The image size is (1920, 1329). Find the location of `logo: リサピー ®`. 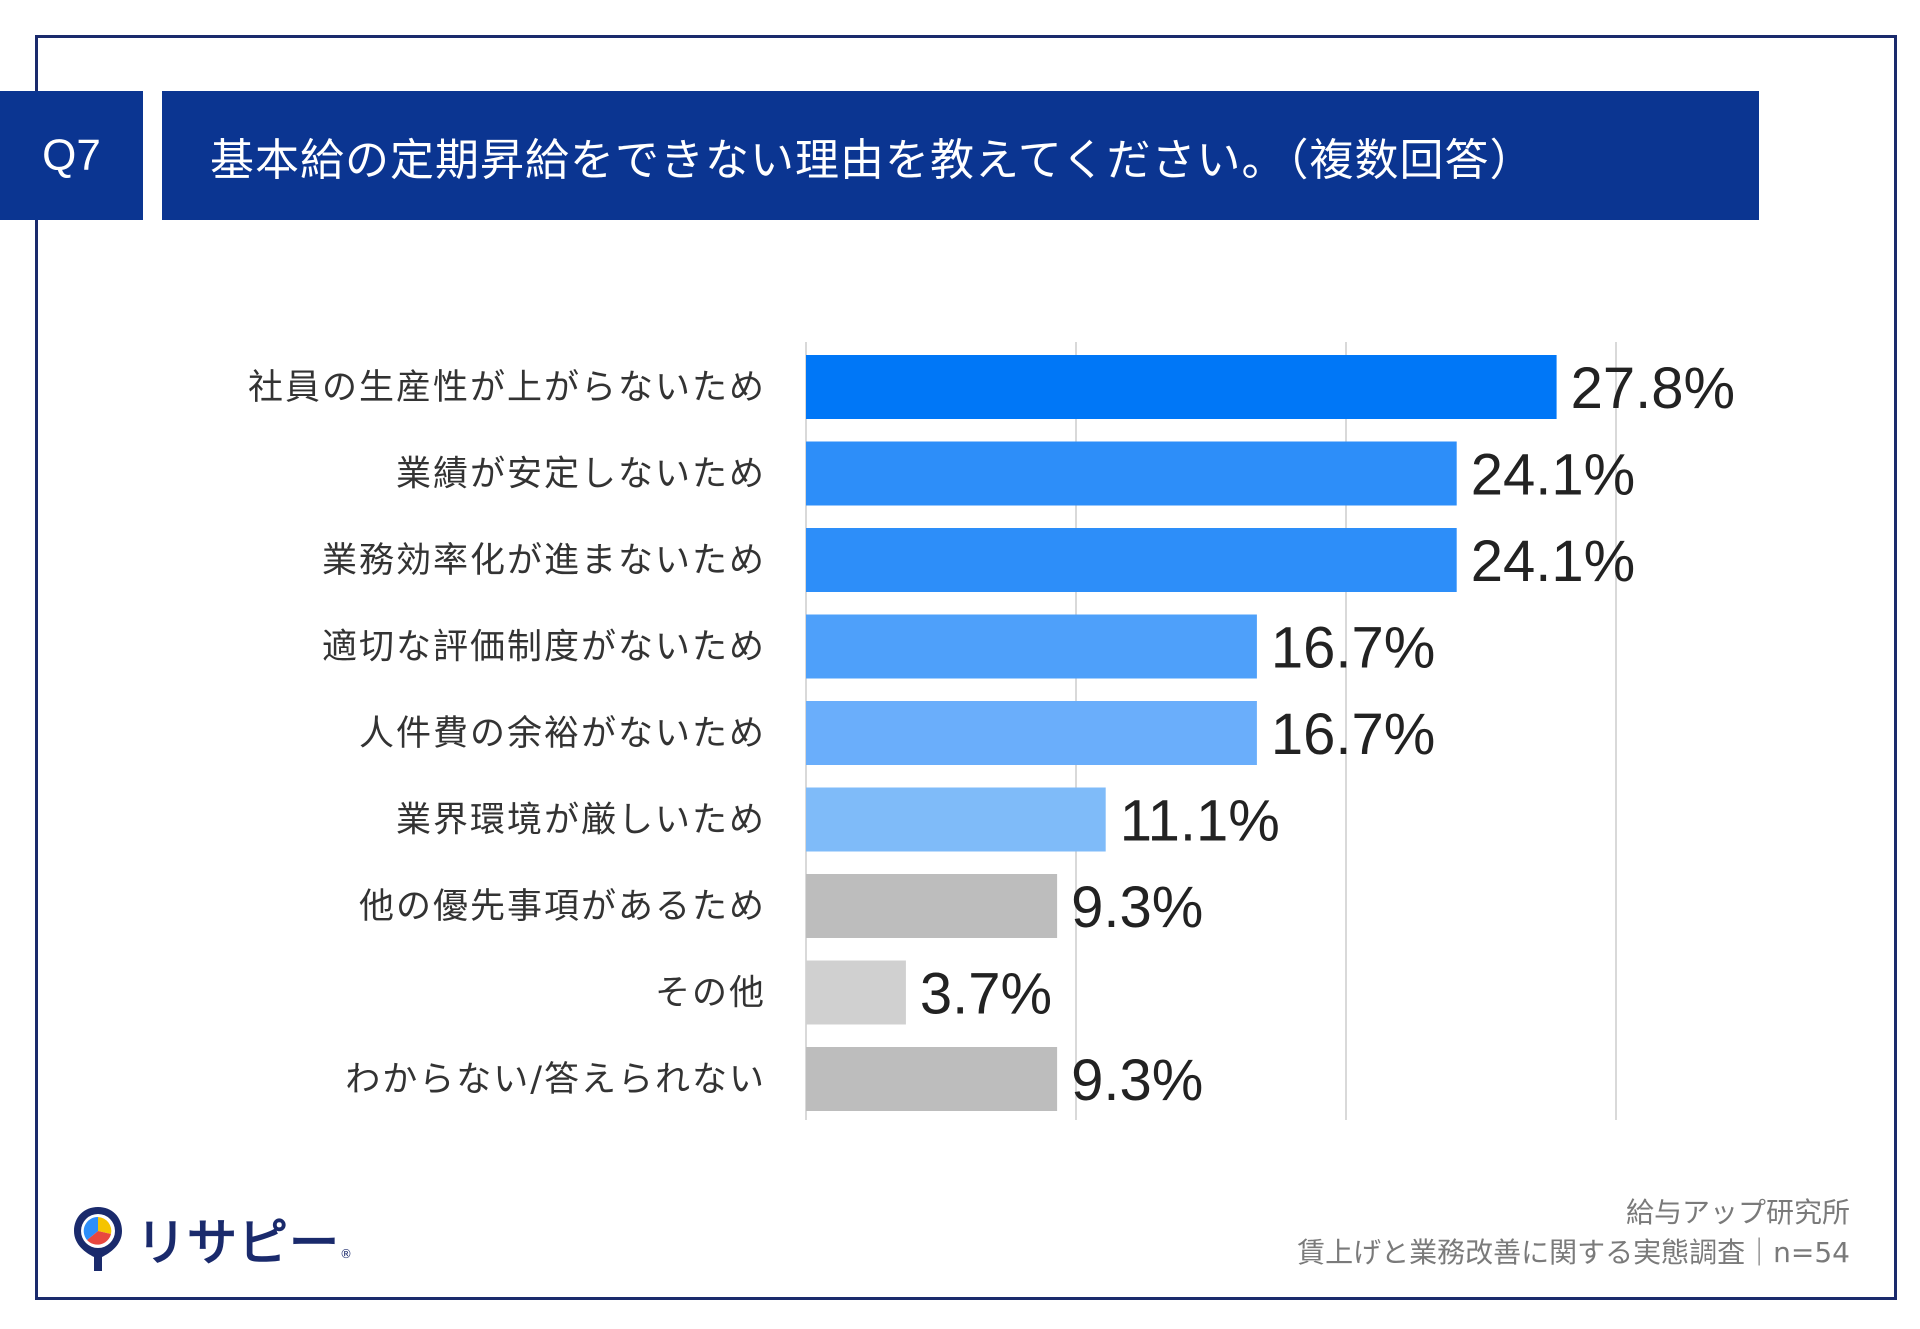

logo: リサピー ® is located at coordinates (211, 1239).